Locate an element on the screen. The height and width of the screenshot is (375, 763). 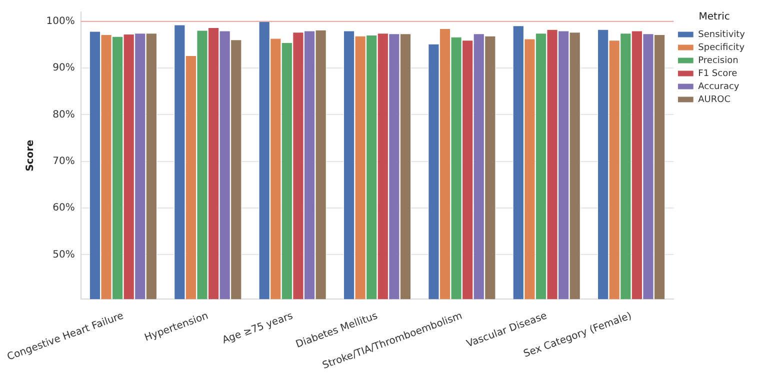
y-tick-label: 100% is located at coordinates (60, 21).